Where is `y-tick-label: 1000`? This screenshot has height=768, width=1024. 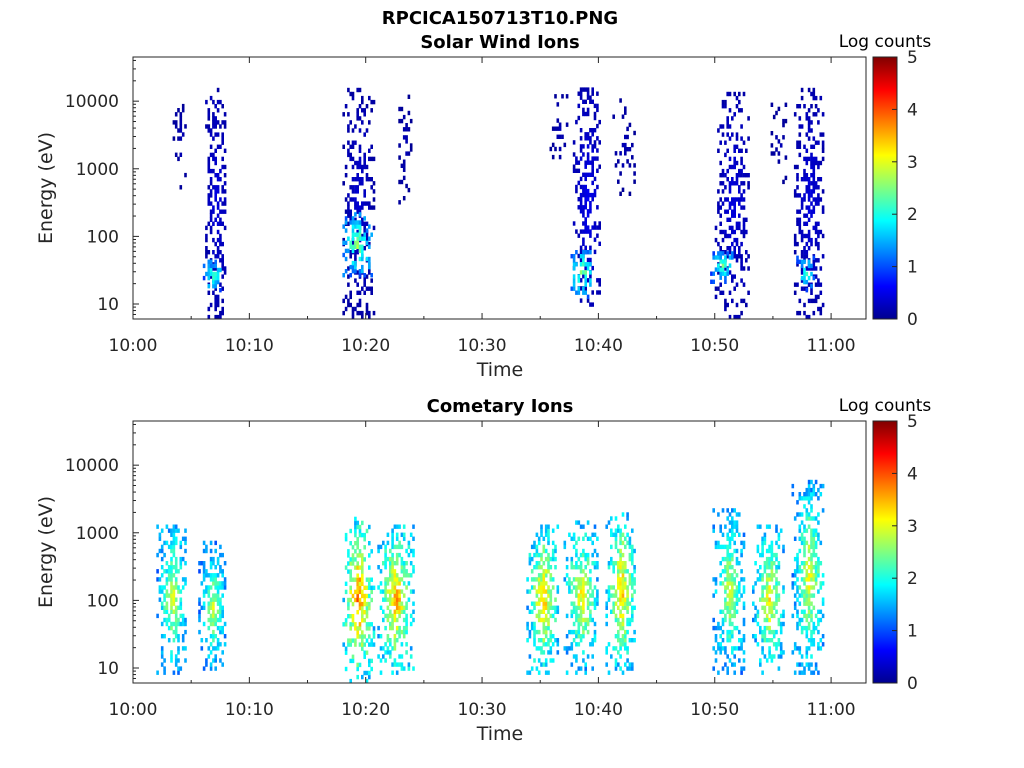
y-tick-label: 1000 is located at coordinates (97, 534).